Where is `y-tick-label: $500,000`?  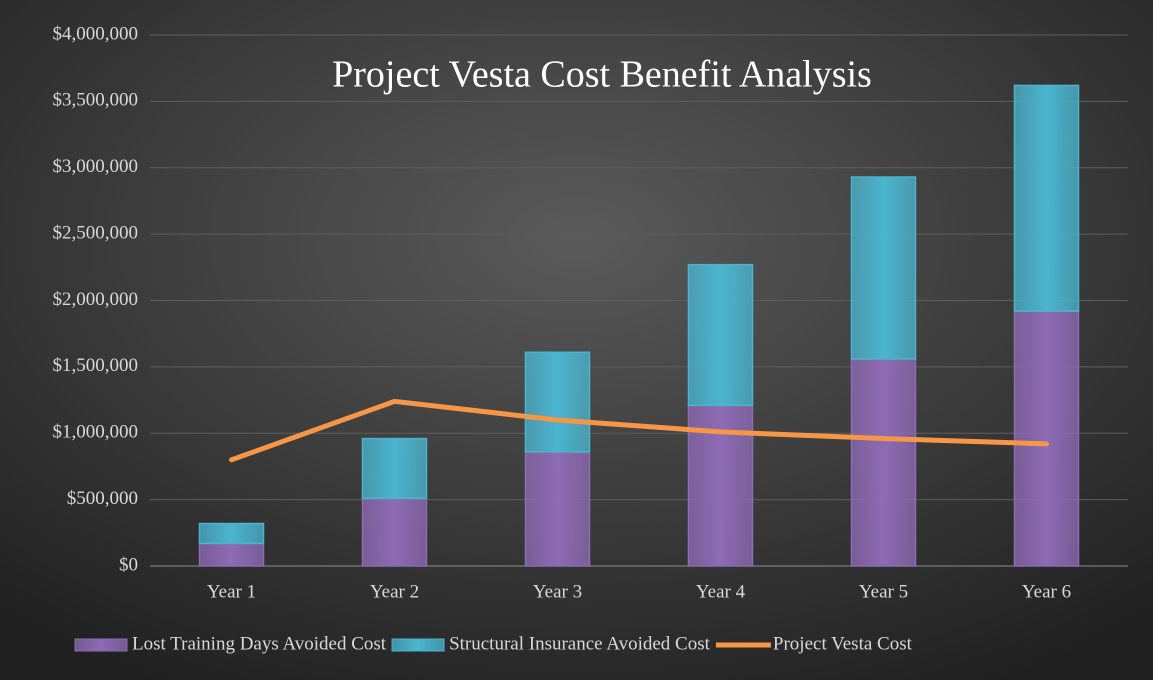 y-tick-label: $500,000 is located at coordinates (102, 498).